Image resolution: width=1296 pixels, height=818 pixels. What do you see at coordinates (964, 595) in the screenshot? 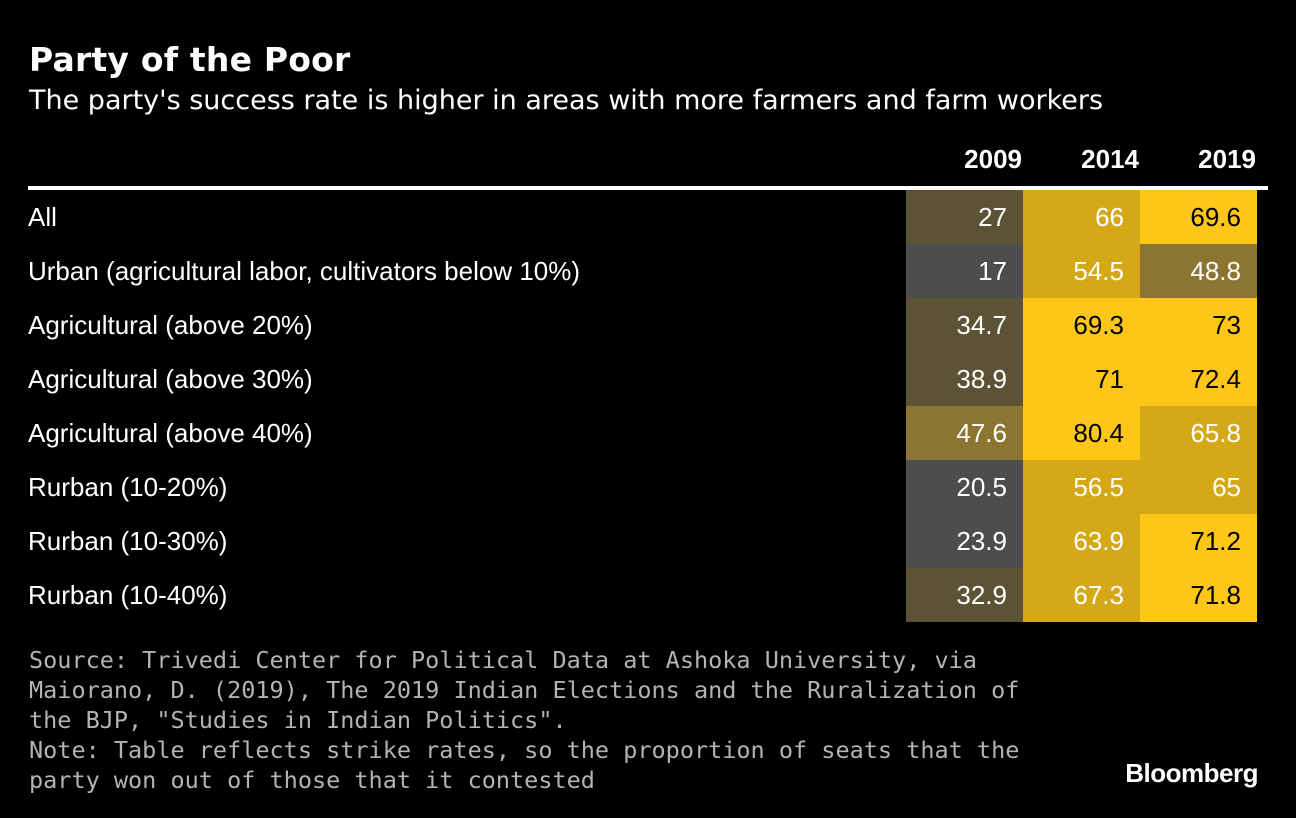
I see `table-cell-2009: 32.9` at bounding box center [964, 595].